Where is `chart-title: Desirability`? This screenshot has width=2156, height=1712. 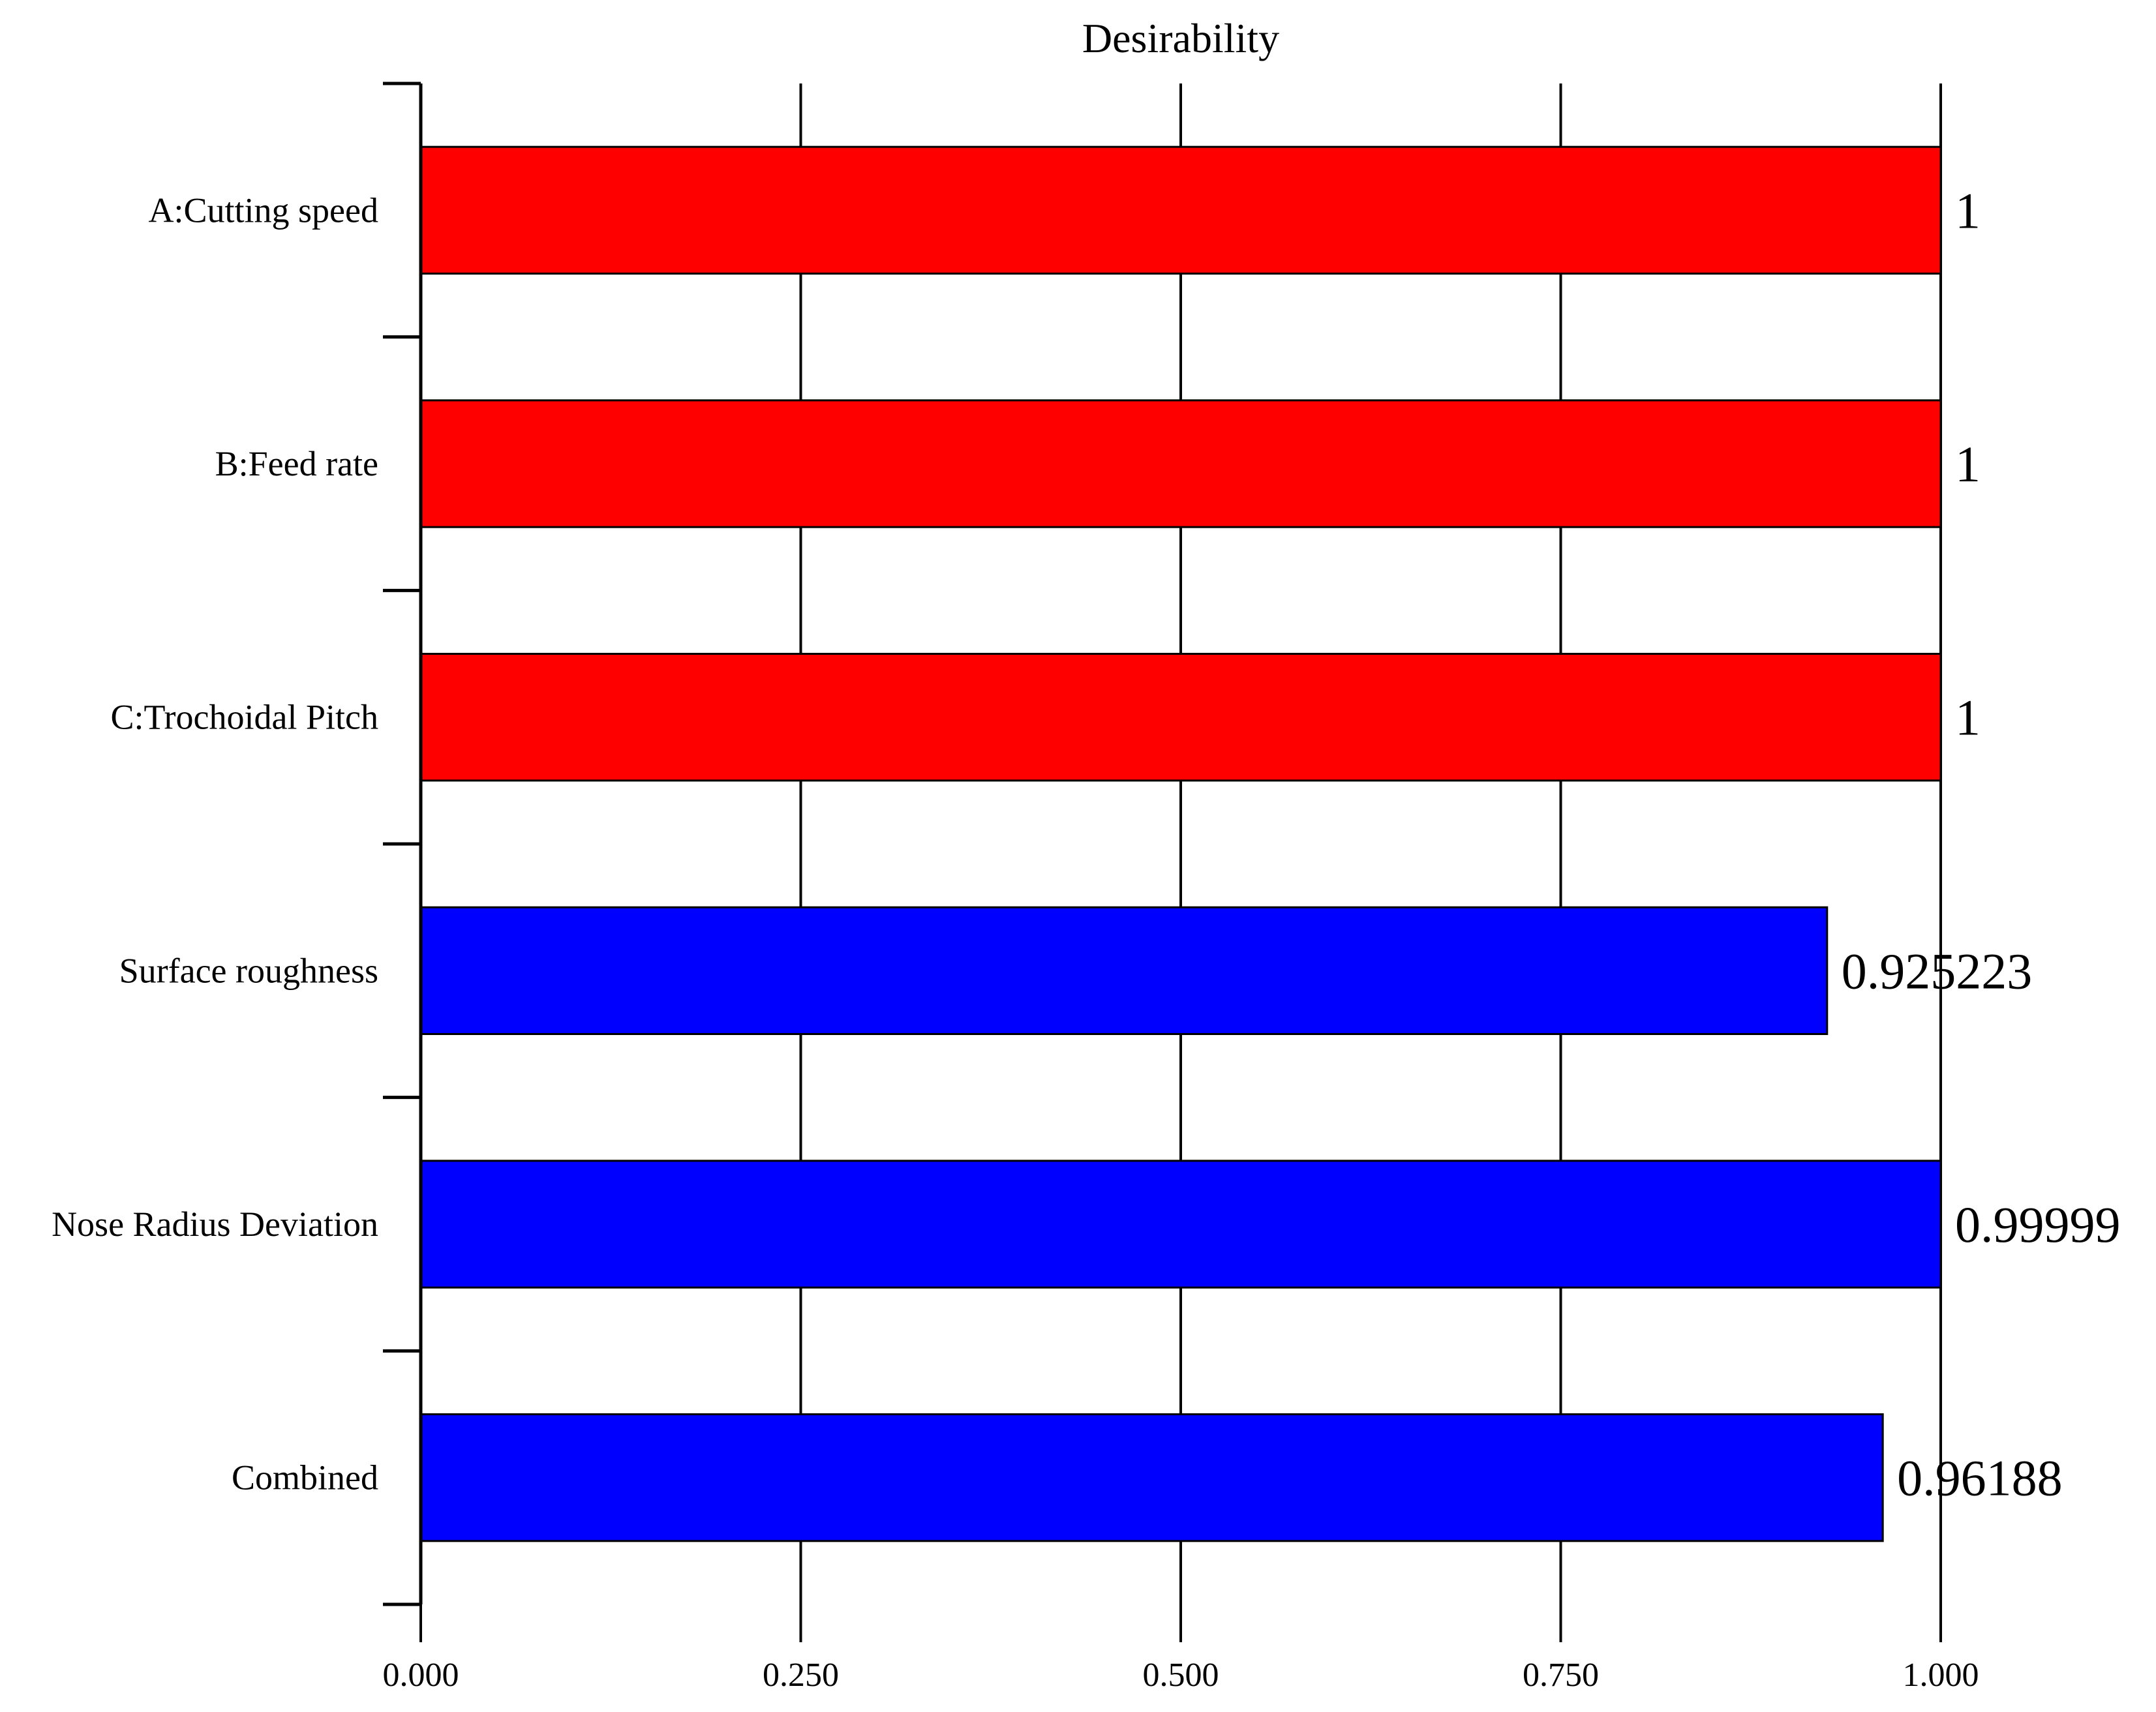
chart-title: Desirability is located at coordinates (1181, 38).